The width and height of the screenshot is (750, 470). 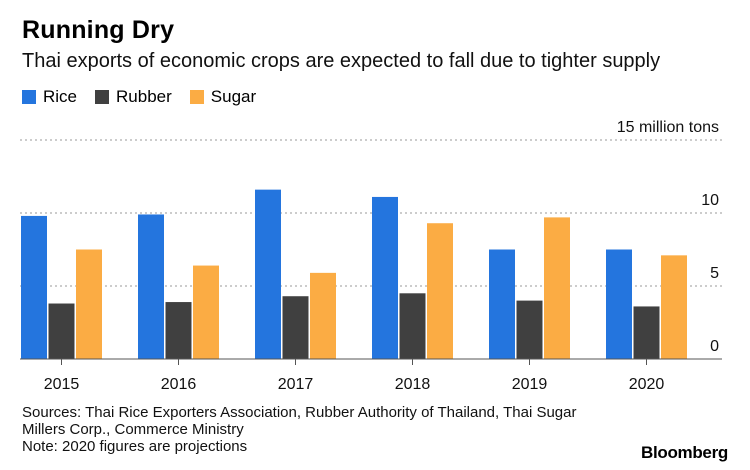 I want to click on bar-rice-2015, so click(x=34, y=287).